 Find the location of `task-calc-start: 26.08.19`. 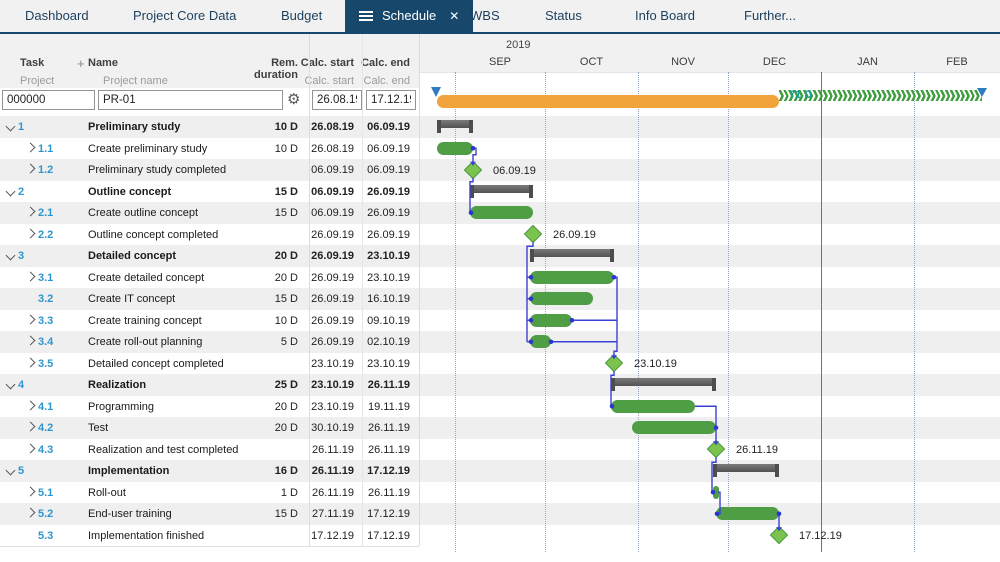

task-calc-start: 26.08.19 is located at coordinates (332, 127).